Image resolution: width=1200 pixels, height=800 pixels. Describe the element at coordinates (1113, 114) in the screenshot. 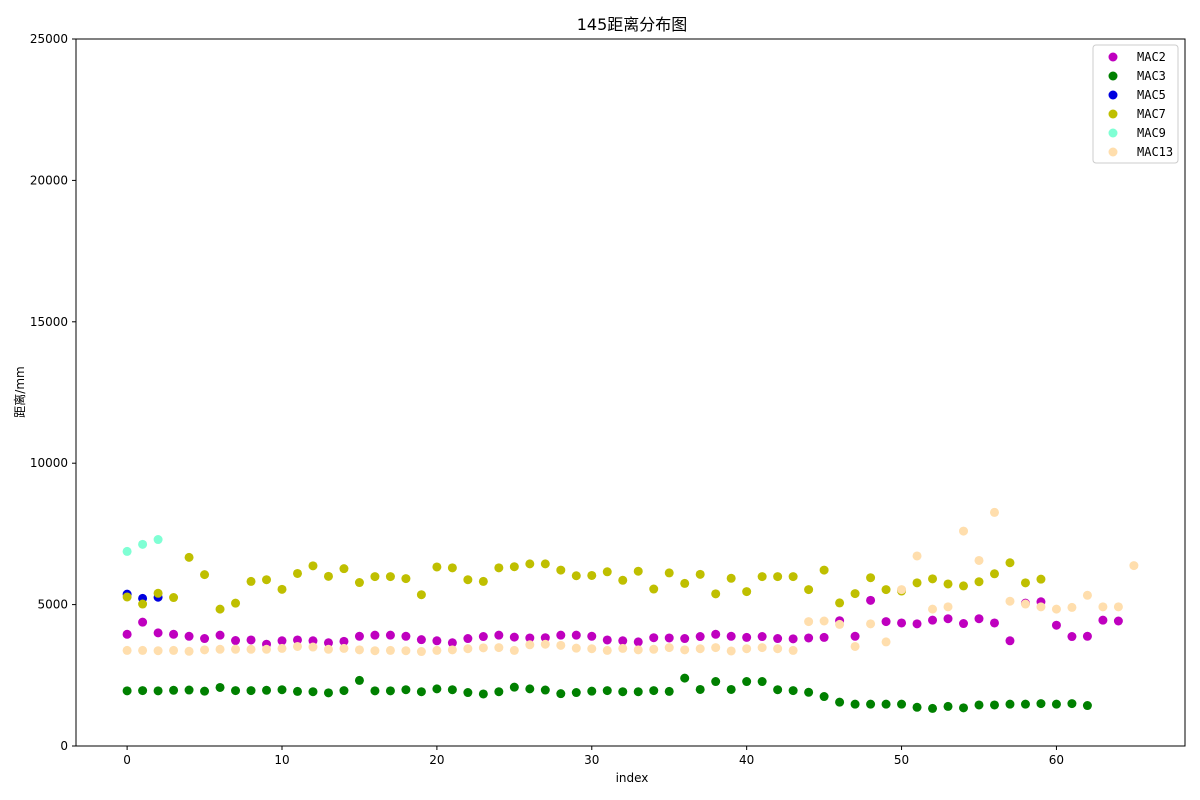

I see `legend-marker-mac7` at that location.